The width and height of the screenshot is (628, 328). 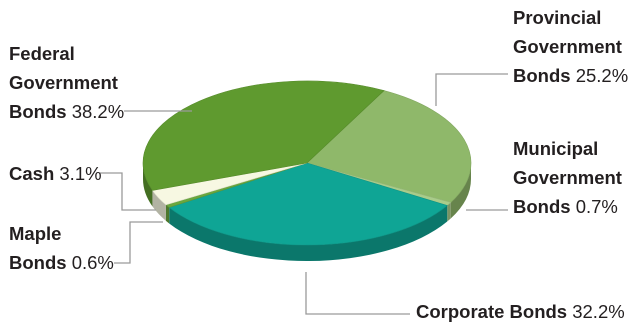 I want to click on pie-slice-federal-government-bonds, so click(x=263, y=135).